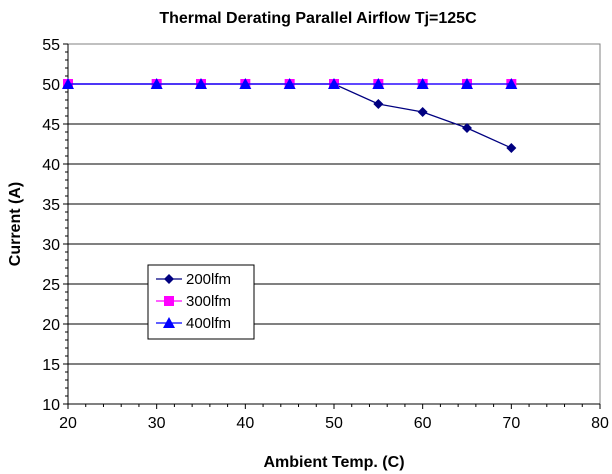  What do you see at coordinates (51, 125) in the screenshot?
I see `y-tick-label: 45` at bounding box center [51, 125].